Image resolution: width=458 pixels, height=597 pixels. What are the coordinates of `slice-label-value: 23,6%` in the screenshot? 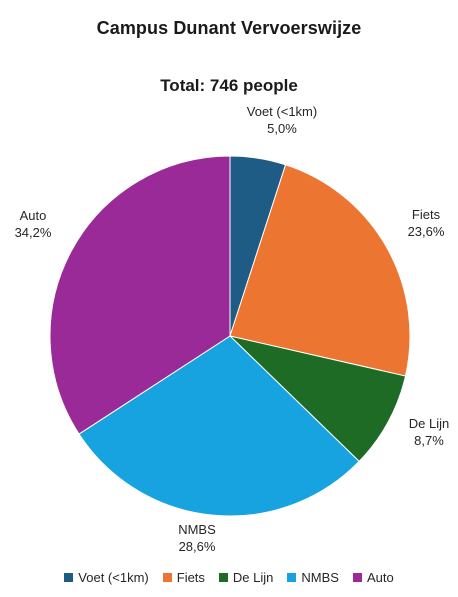 It's located at (426, 231).